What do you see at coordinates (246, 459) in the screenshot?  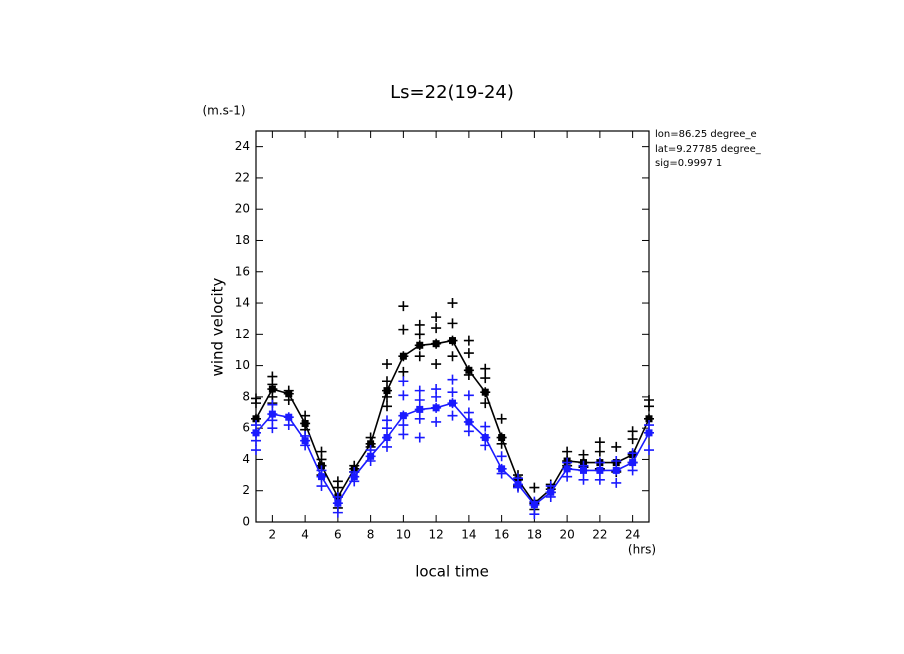 I see `y-tick-label: 4` at bounding box center [246, 459].